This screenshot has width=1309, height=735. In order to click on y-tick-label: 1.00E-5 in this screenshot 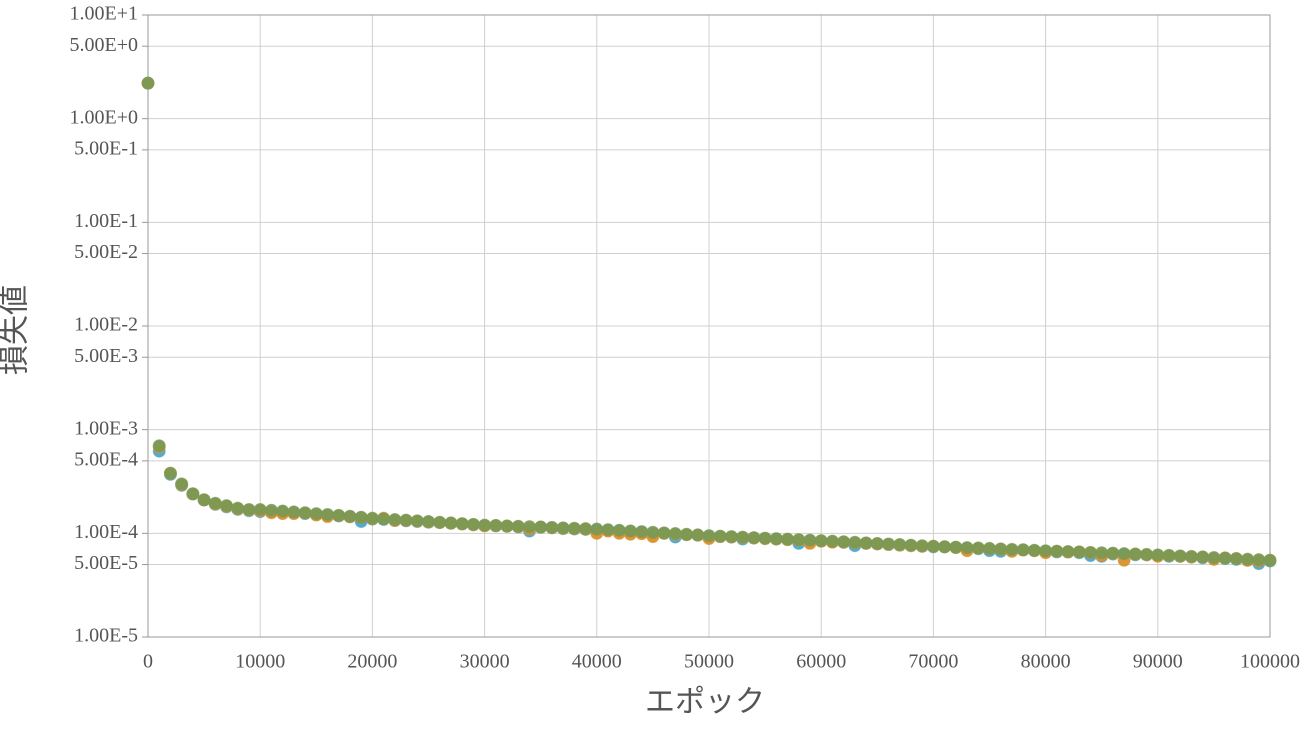, I will do `click(106, 636)`.